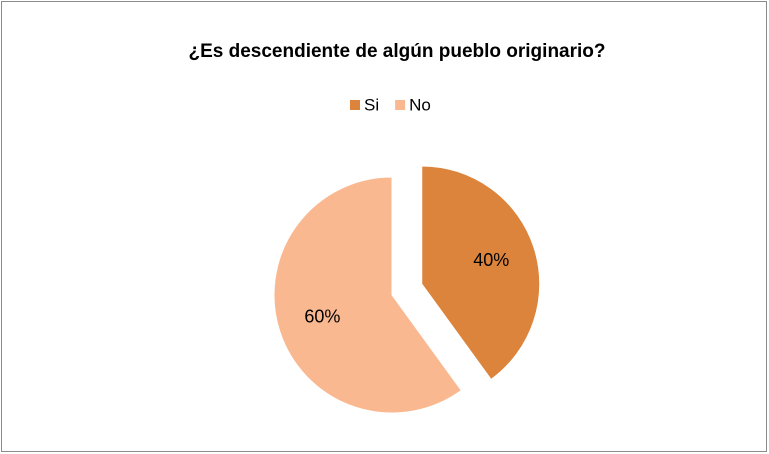 Image resolution: width=769 pixels, height=454 pixels. Describe the element at coordinates (322, 316) in the screenshot. I see `data-label: 60%` at that location.